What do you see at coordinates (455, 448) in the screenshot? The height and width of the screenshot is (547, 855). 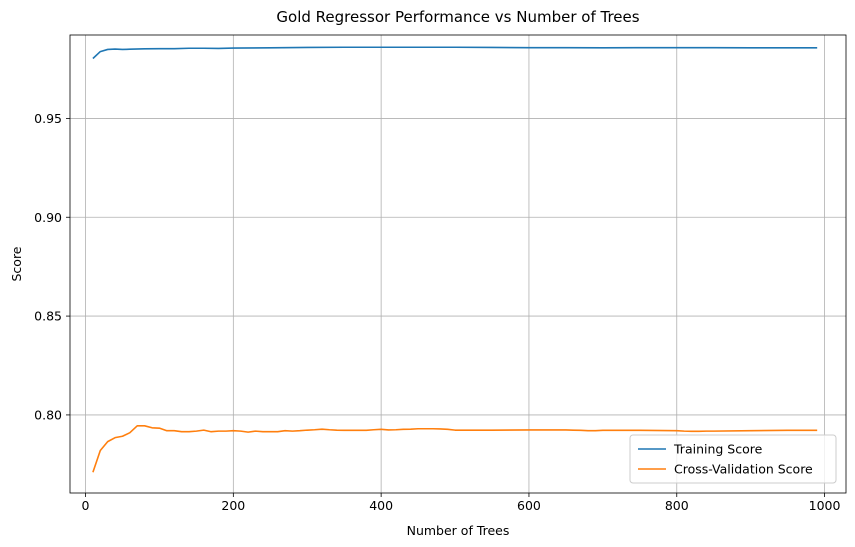 I see `series-line-cross-validation-score` at bounding box center [455, 448].